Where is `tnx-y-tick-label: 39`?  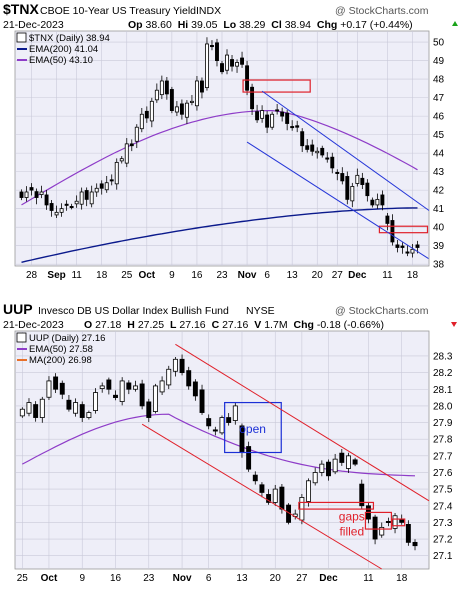
tnx-y-tick-label: 39 is located at coordinates (439, 246).